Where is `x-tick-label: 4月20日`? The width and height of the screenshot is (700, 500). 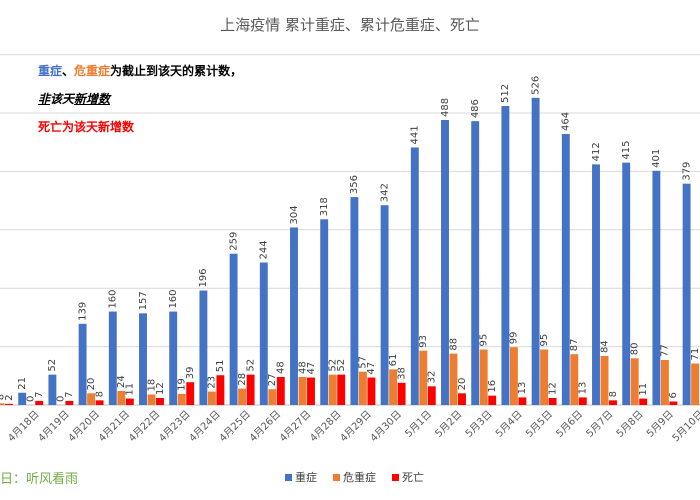 x-tick-label: 4月20日 is located at coordinates (84, 426).